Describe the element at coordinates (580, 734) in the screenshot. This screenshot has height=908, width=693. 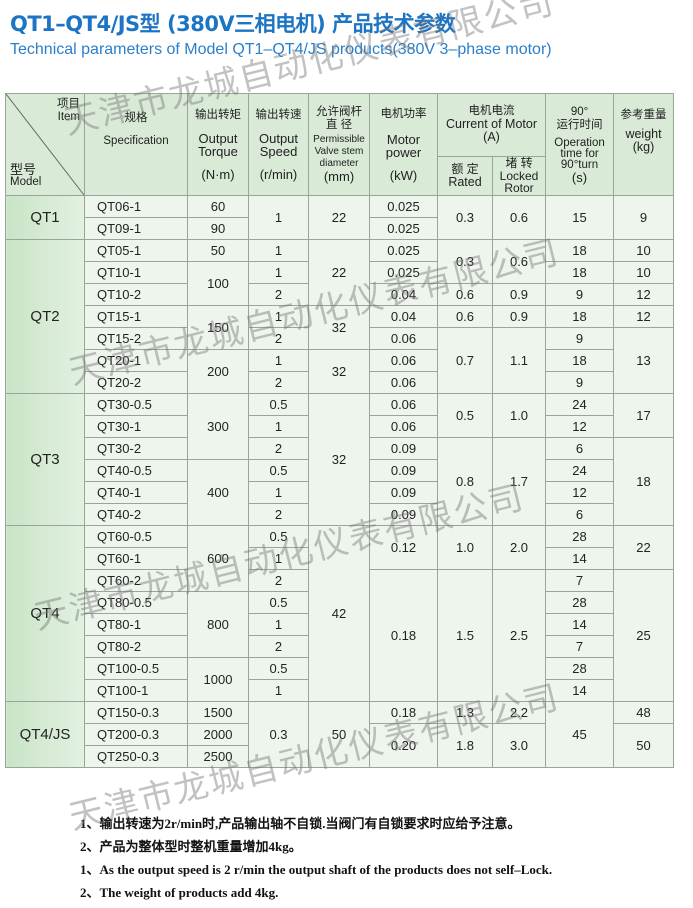
I see `table-cell: 45` at that location.